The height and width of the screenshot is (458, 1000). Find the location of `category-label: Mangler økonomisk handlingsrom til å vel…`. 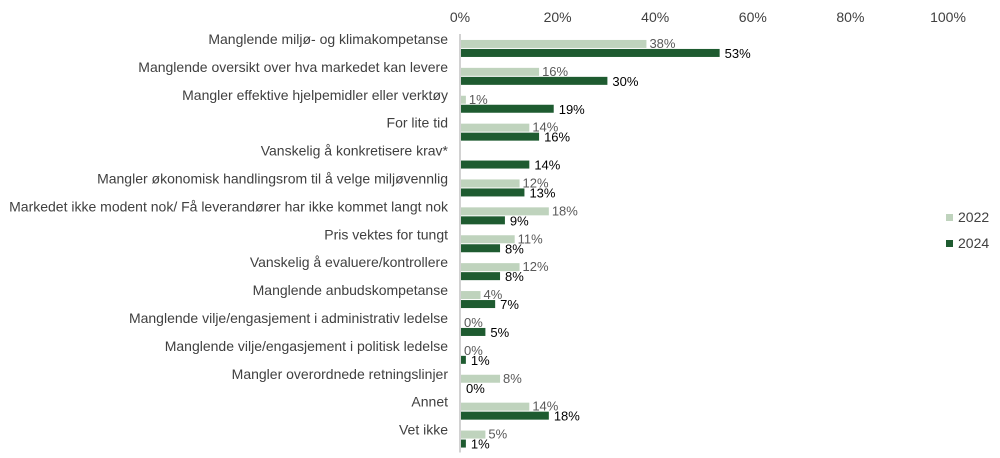

category-label: Mangler økonomisk handlingsrom til å vel… is located at coordinates (272, 178).